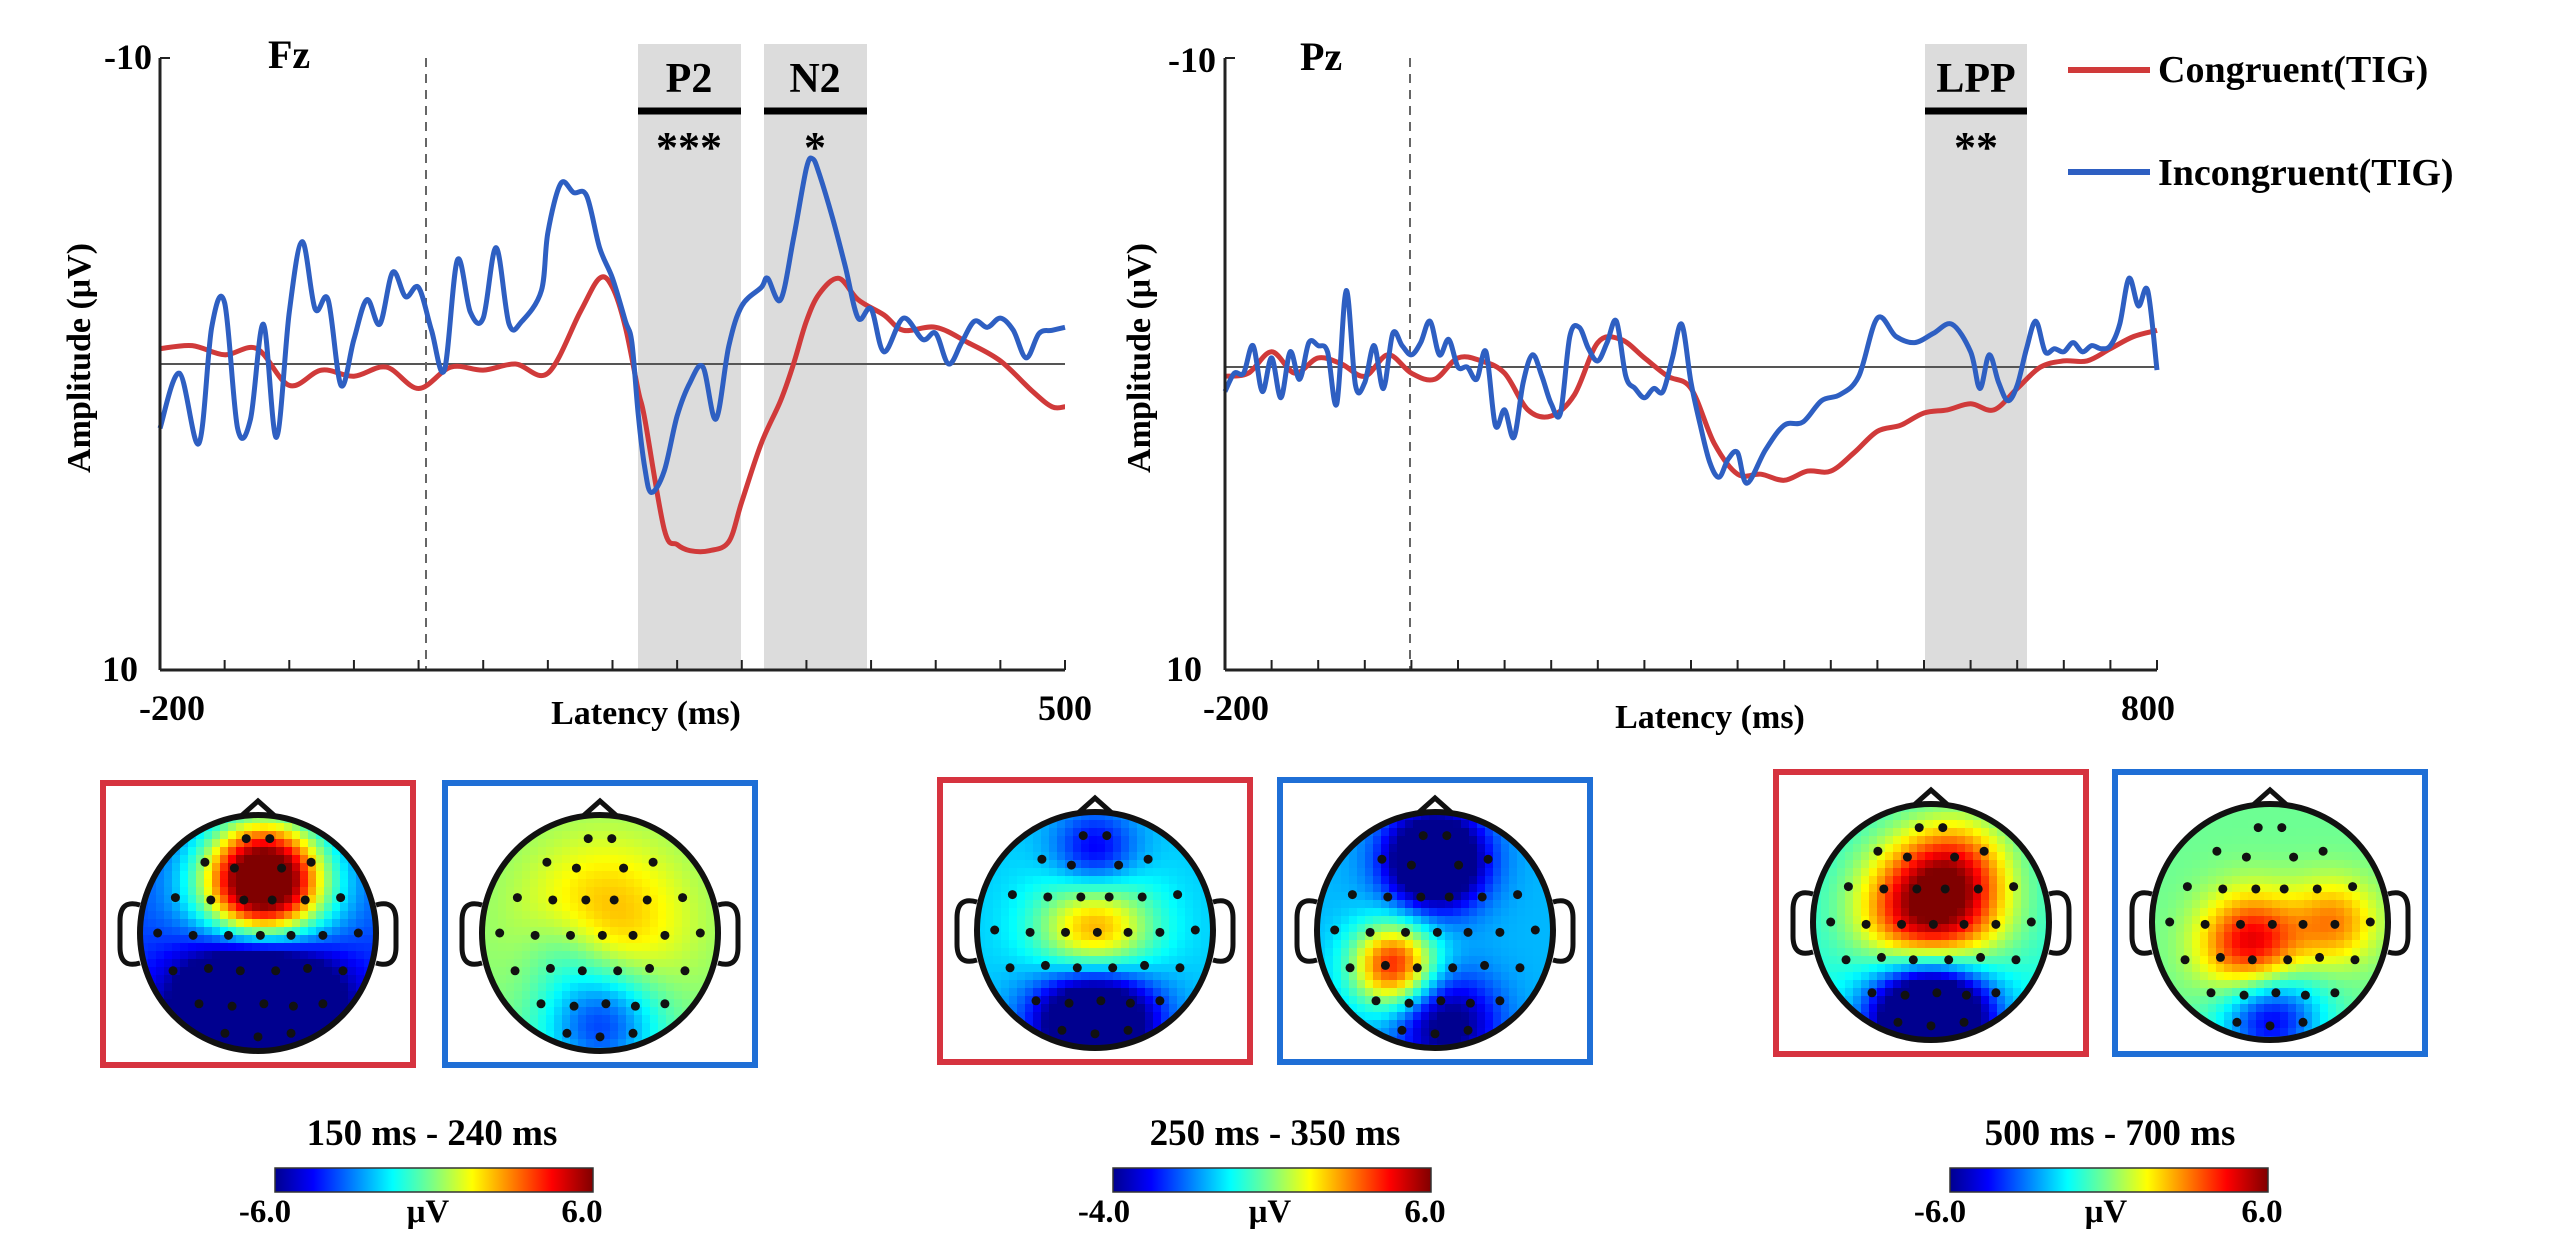  Describe the element at coordinates (428, 1212) in the screenshot. I see `colorbar-1-unit: μV` at that location.